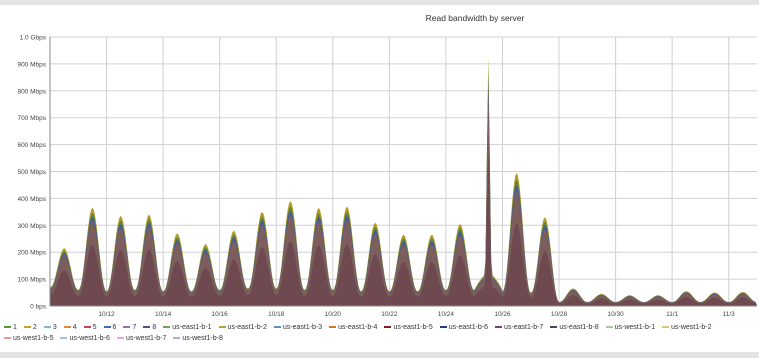 The height and width of the screenshot is (358, 759). I want to click on legend-item: us-east1-b-6, so click(464, 327).